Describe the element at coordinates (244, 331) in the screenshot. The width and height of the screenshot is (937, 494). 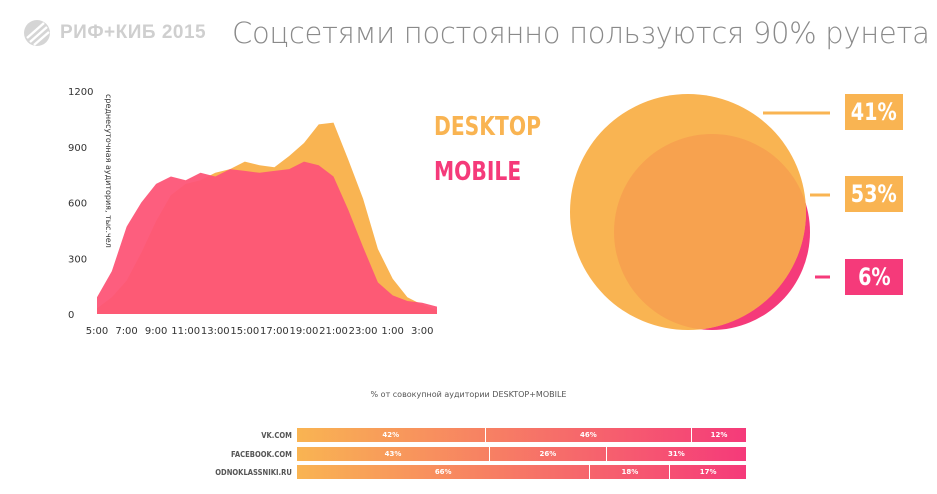
I see `x-tick-label: 15:00` at that location.